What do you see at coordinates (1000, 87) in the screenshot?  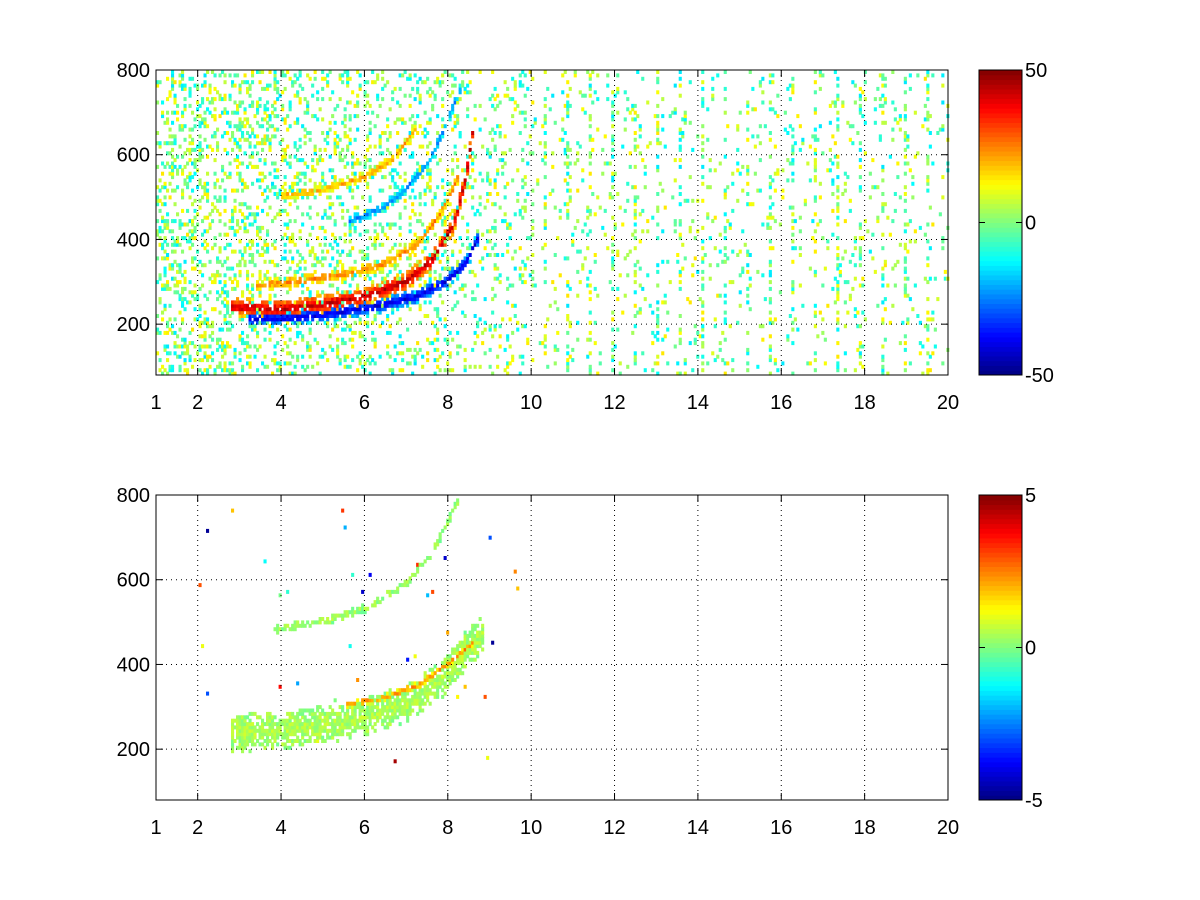 I see `colorbar-segment` at bounding box center [1000, 87].